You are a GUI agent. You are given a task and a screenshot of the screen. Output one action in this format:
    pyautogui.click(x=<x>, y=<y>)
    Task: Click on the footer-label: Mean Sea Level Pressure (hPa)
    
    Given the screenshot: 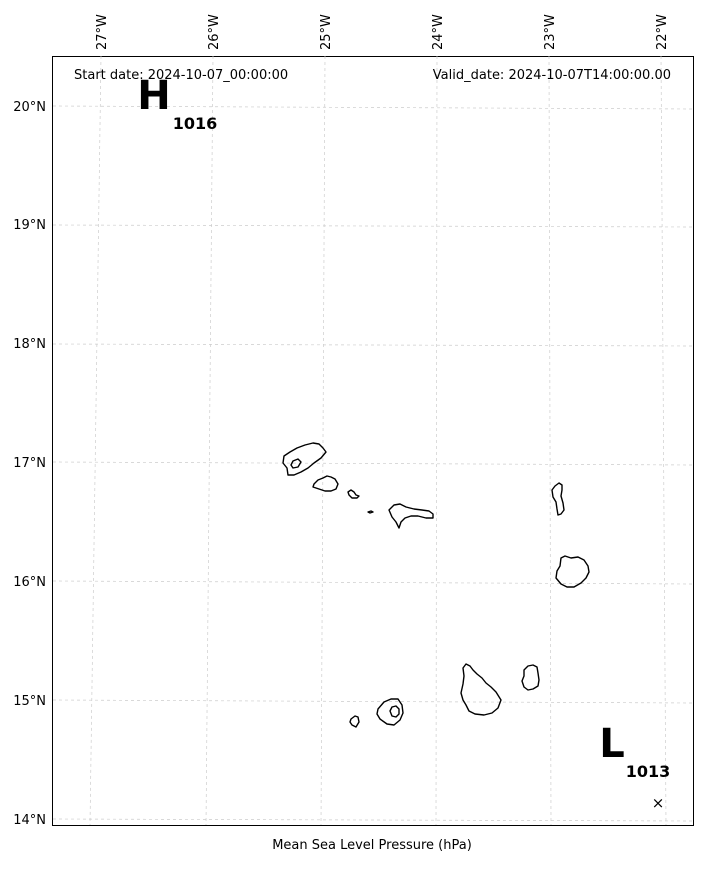 What is the action you would take?
    pyautogui.click(x=372, y=845)
    